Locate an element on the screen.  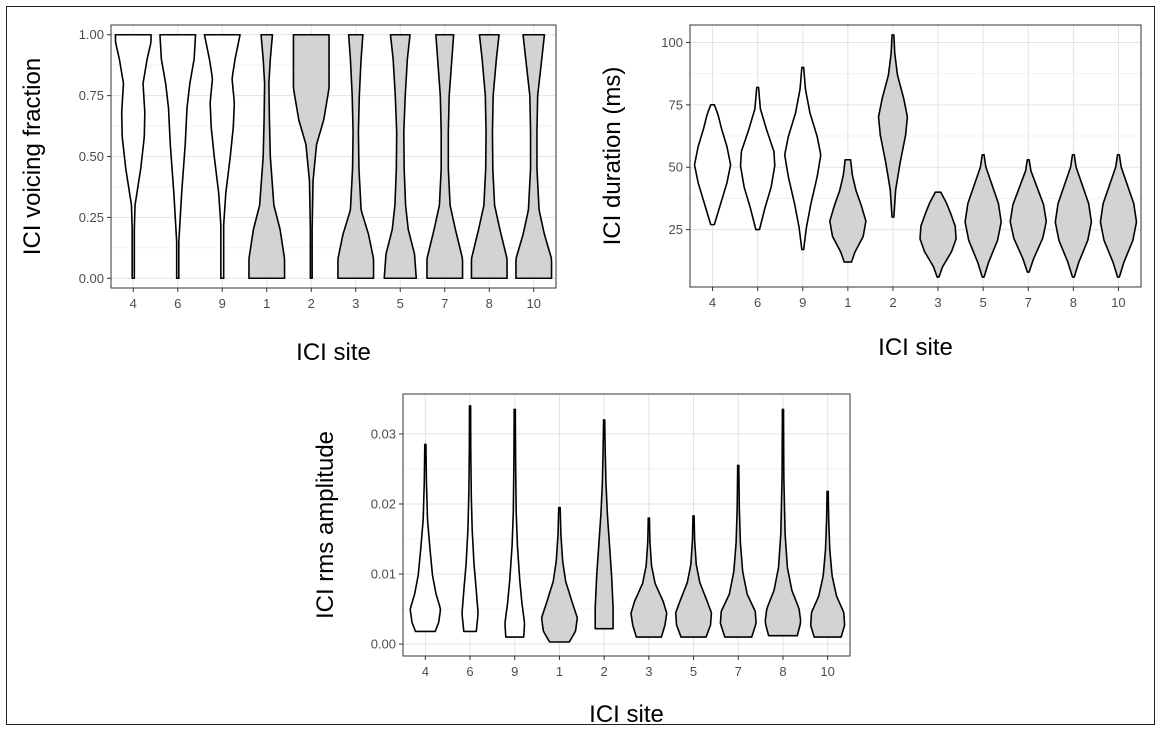
voicing-x-tick-label: 7 is located at coordinates (444, 303).